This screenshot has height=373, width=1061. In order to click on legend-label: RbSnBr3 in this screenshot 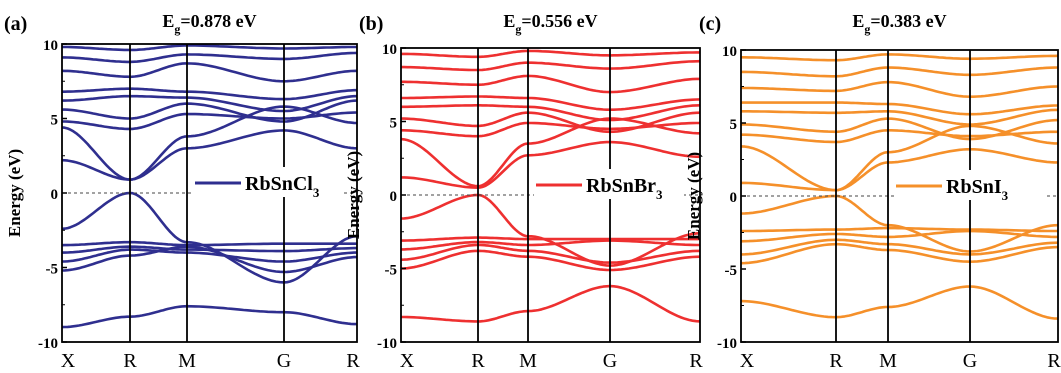, I will do `click(624, 188)`.